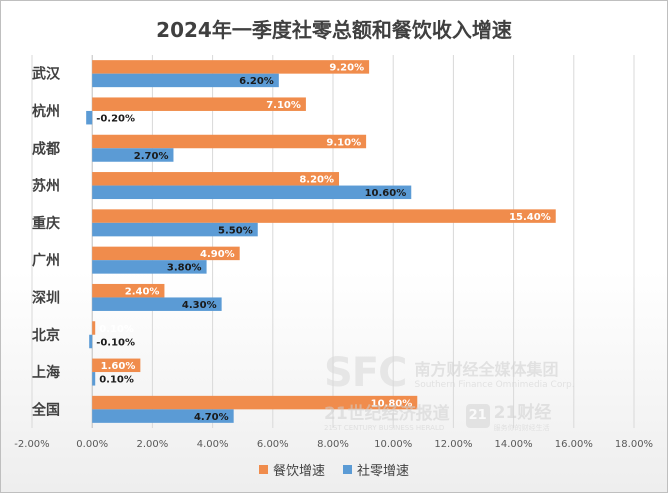 The width and height of the screenshot is (668, 493). Describe the element at coordinates (46, 260) in the screenshot. I see `category-label-5: 广州` at that location.